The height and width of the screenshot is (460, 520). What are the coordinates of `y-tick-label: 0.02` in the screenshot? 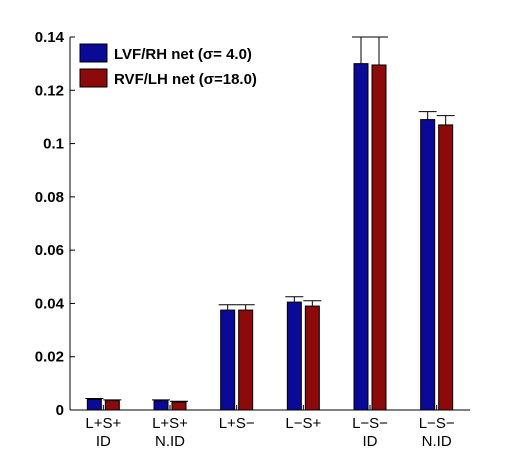 It's located at (49, 357).